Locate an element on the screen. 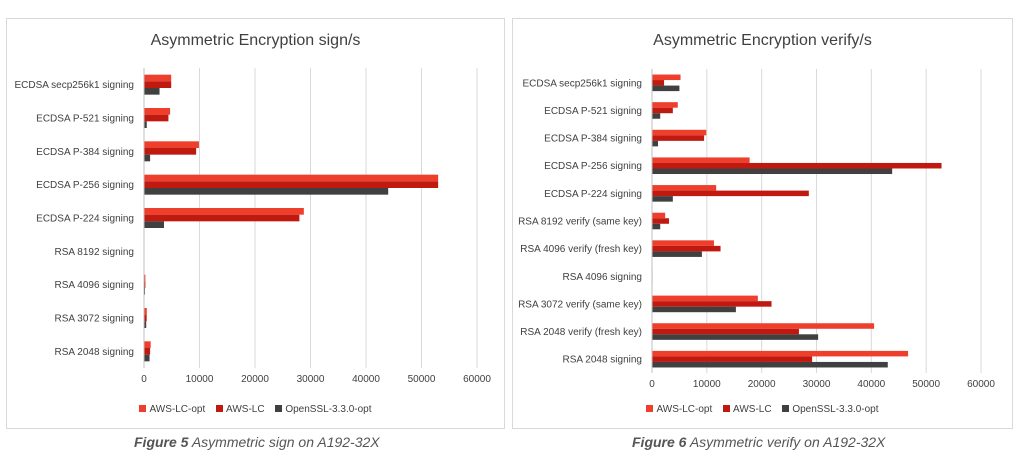  figure-caption: Figure 6 Asymmetric verify on A192-32X is located at coordinates (758, 442).